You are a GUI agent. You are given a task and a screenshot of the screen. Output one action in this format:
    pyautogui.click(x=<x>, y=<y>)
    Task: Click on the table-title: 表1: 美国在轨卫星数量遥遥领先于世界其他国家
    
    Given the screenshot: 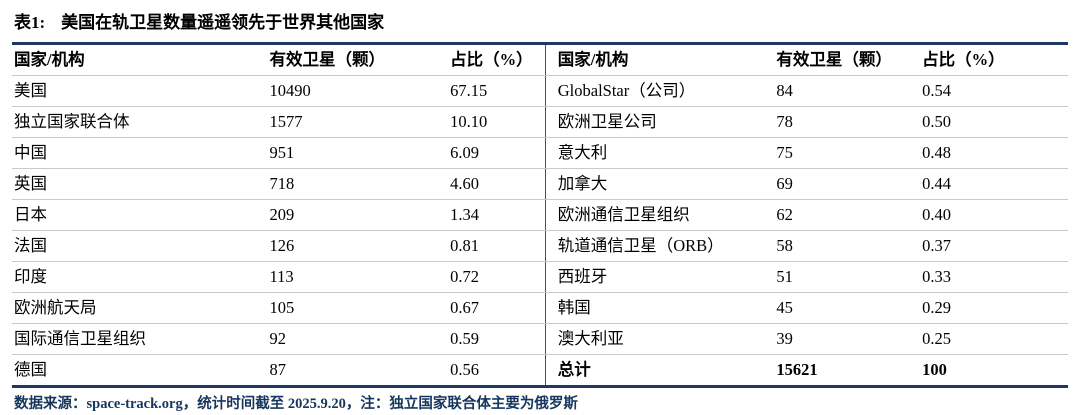 What is the action you would take?
    pyautogui.click(x=540, y=25)
    